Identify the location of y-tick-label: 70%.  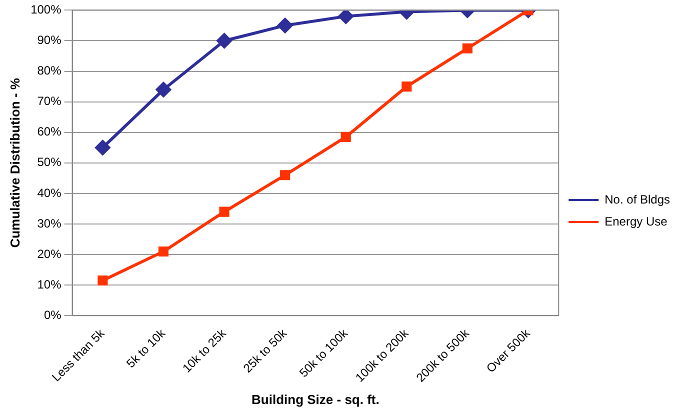
(49, 101).